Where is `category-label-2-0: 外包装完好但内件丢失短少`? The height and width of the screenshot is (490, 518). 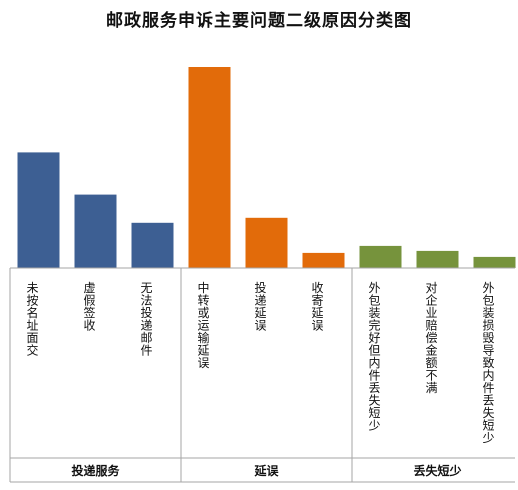
category-label-2-0: 外包装完好但内件丢失短少 is located at coordinates (374, 357).